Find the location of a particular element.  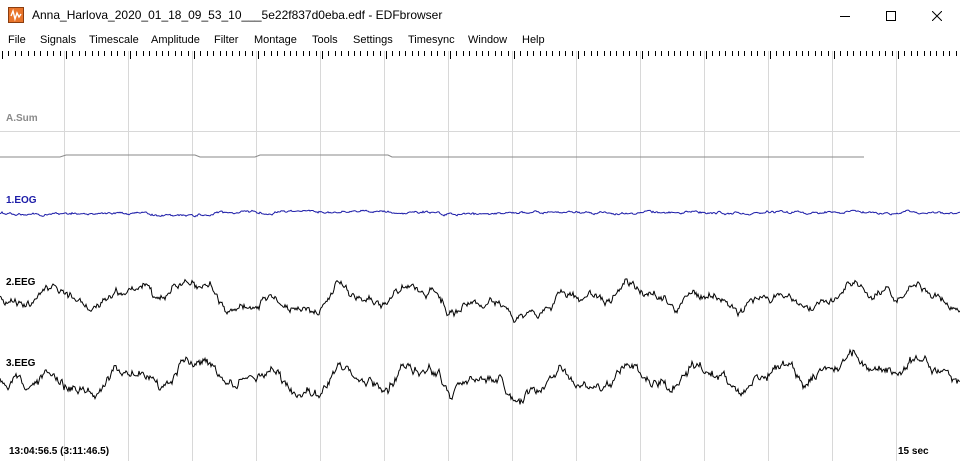

minimize-icon is located at coordinates (845, 16).